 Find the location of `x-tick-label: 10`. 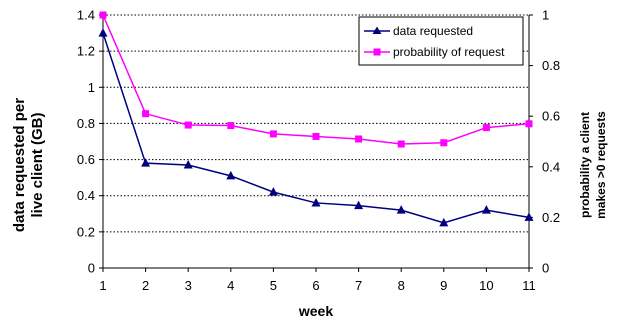

x-tick-label: 10 is located at coordinates (486, 285).